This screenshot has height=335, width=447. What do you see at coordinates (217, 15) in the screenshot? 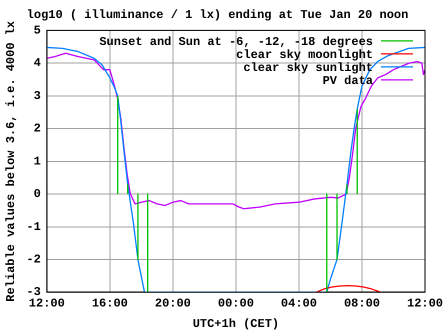
I see `chart-title: log10 ( illuminance / 1 lx) ending at Tue Jan 20 noon` at bounding box center [217, 15].